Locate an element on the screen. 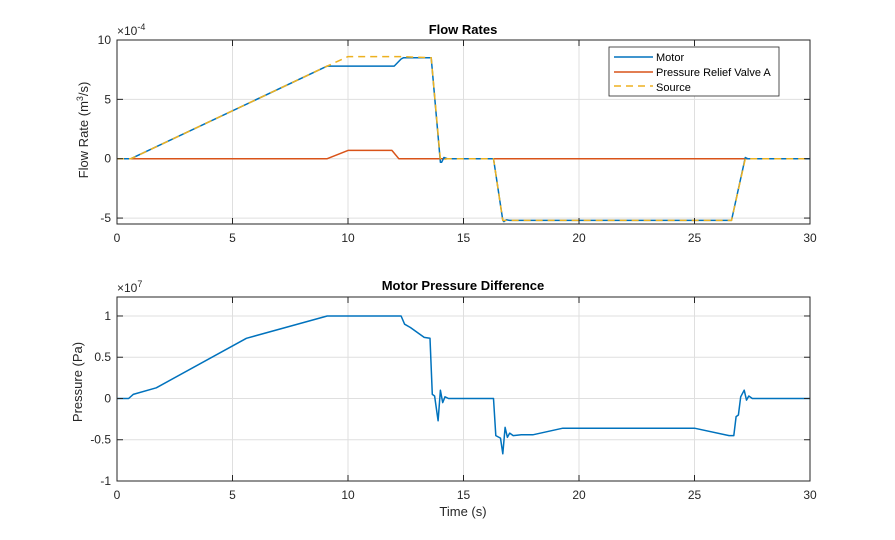 Image resolution: width=895 pixels, height=540 pixels. legend-label-source: Source is located at coordinates (673, 88).